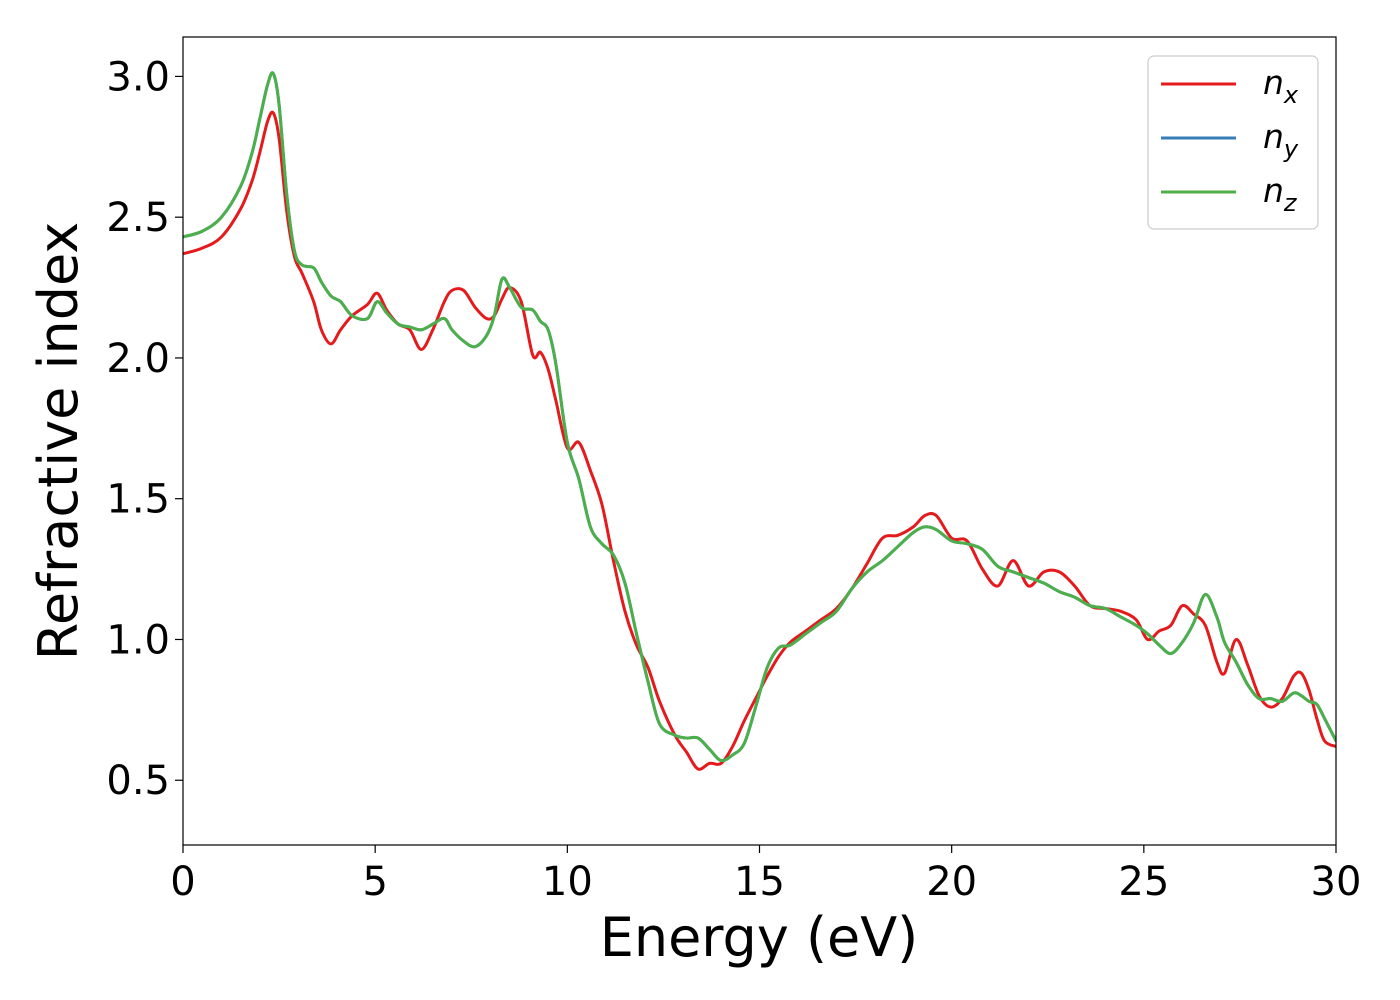 Image resolution: width=1400 pixels, height=1000 pixels. What do you see at coordinates (138, 640) in the screenshot?
I see `y-tick-label: 1.0` at bounding box center [138, 640].